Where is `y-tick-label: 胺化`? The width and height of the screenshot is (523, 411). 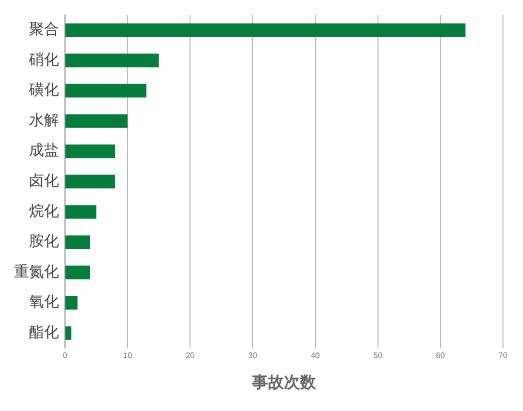 y-tick-label: 胺化 is located at coordinates (44, 241).